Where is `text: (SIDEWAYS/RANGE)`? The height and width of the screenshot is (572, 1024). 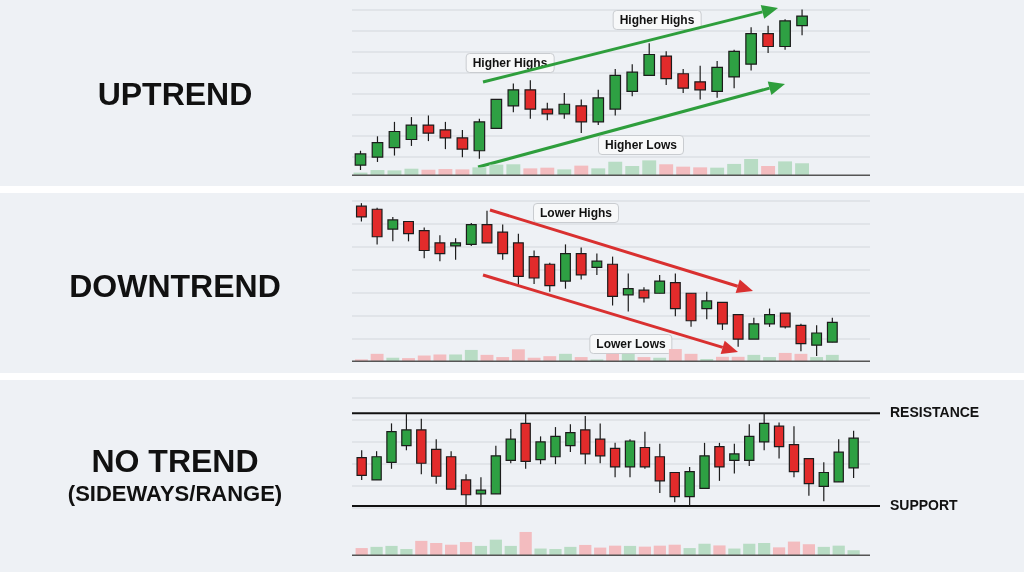
text: (SIDEWAYS/RANGE) is located at coordinates (175, 493).